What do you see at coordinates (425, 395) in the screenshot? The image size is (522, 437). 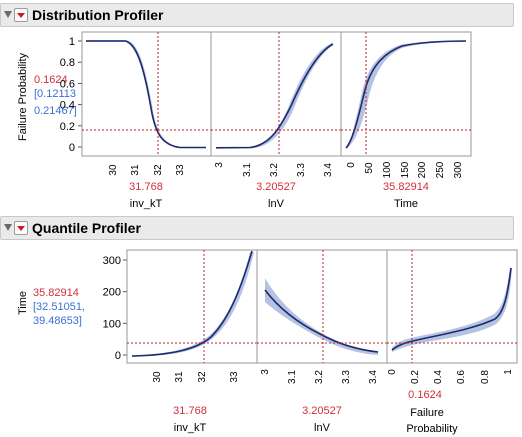 I see `factor-value: 0.1624` at bounding box center [425, 395].